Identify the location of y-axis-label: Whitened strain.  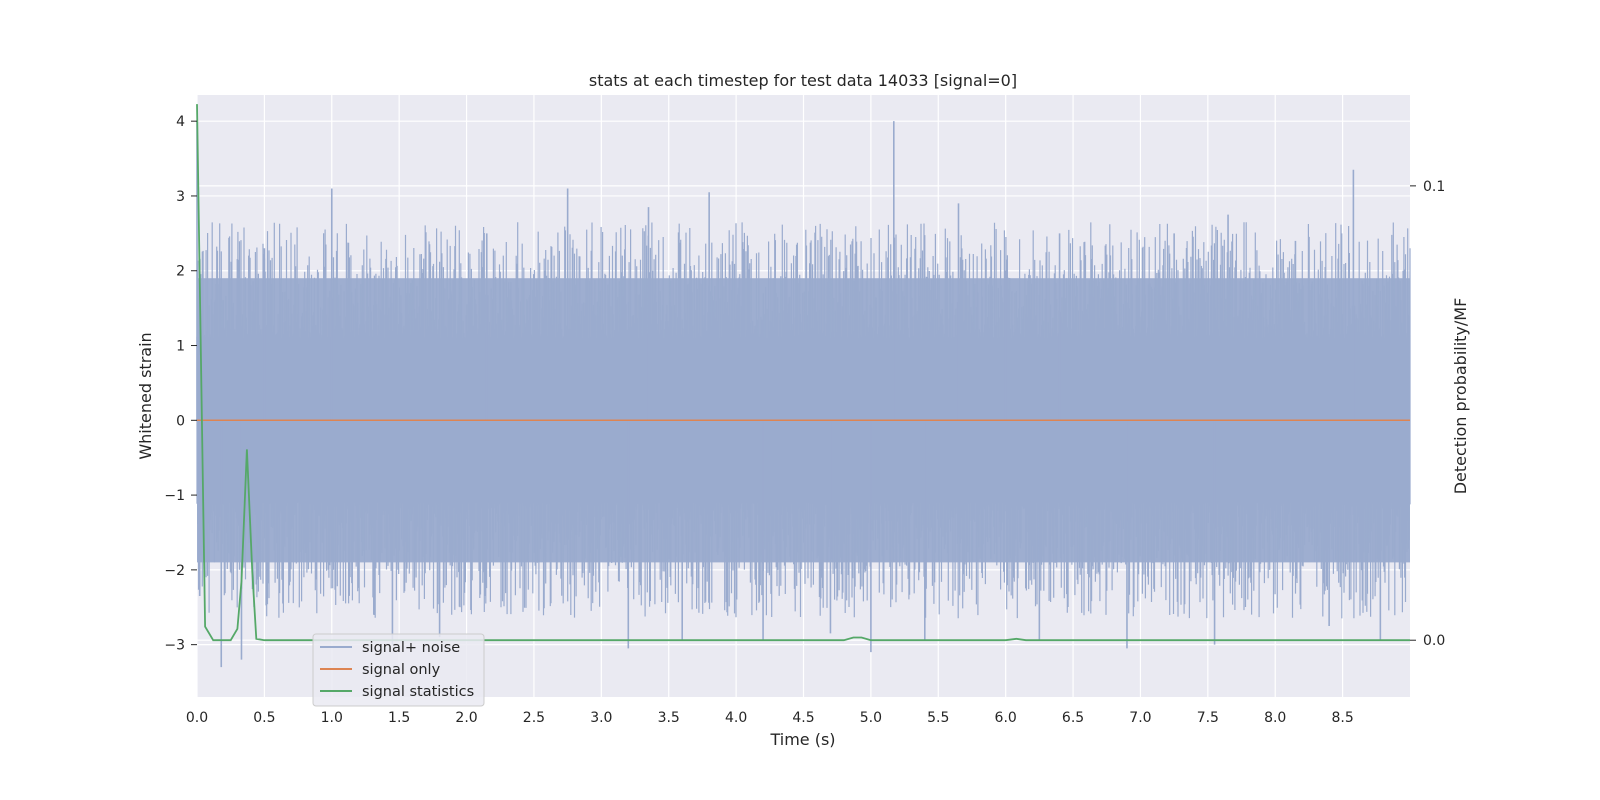
(145, 395).